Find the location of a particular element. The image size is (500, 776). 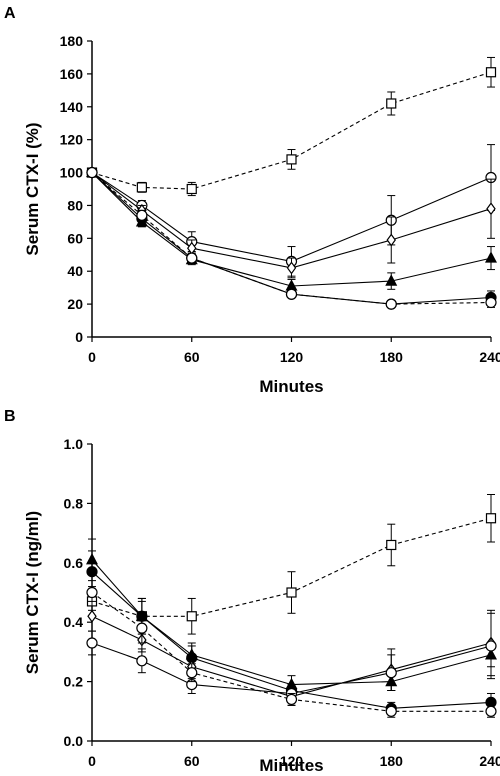

y-tick-label: 60 is located at coordinates (75, 238).